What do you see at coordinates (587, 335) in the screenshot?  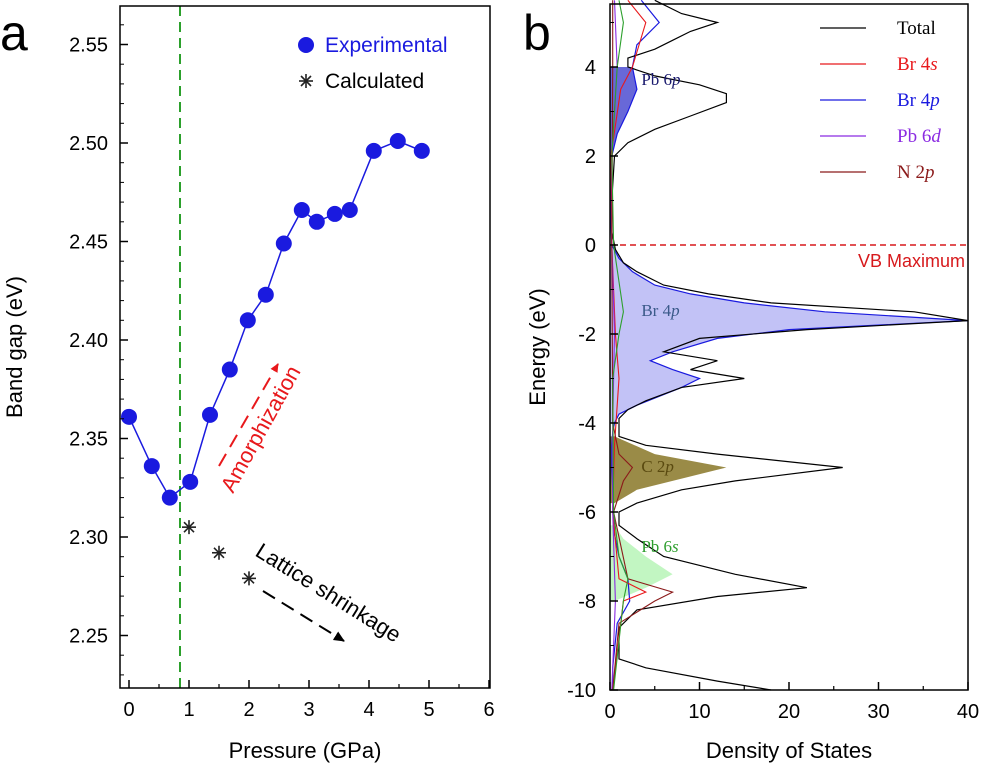 I see `y-tick-label: -2` at bounding box center [587, 335].